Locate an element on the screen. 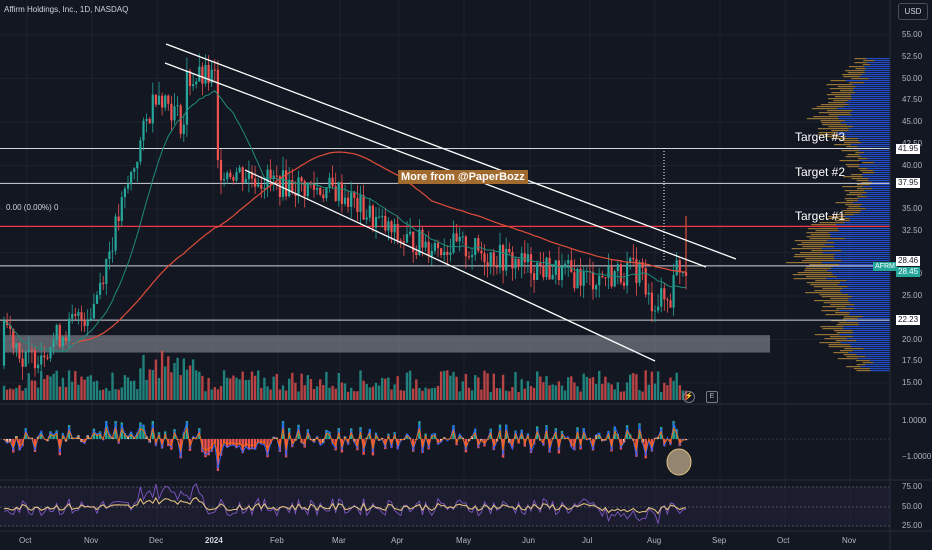 This screenshot has width=932, height=550. price-tick-label: 35.00 is located at coordinates (912, 208).